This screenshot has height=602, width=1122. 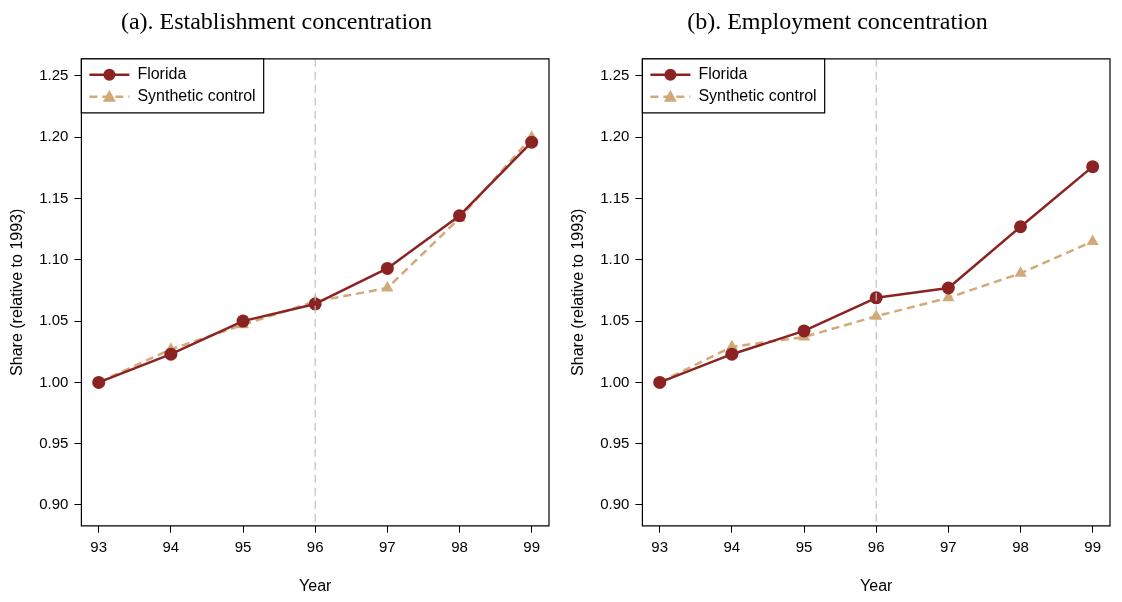 What do you see at coordinates (276, 20) in the screenshot?
I see `chart-title: (a). Establishment concentration` at bounding box center [276, 20].